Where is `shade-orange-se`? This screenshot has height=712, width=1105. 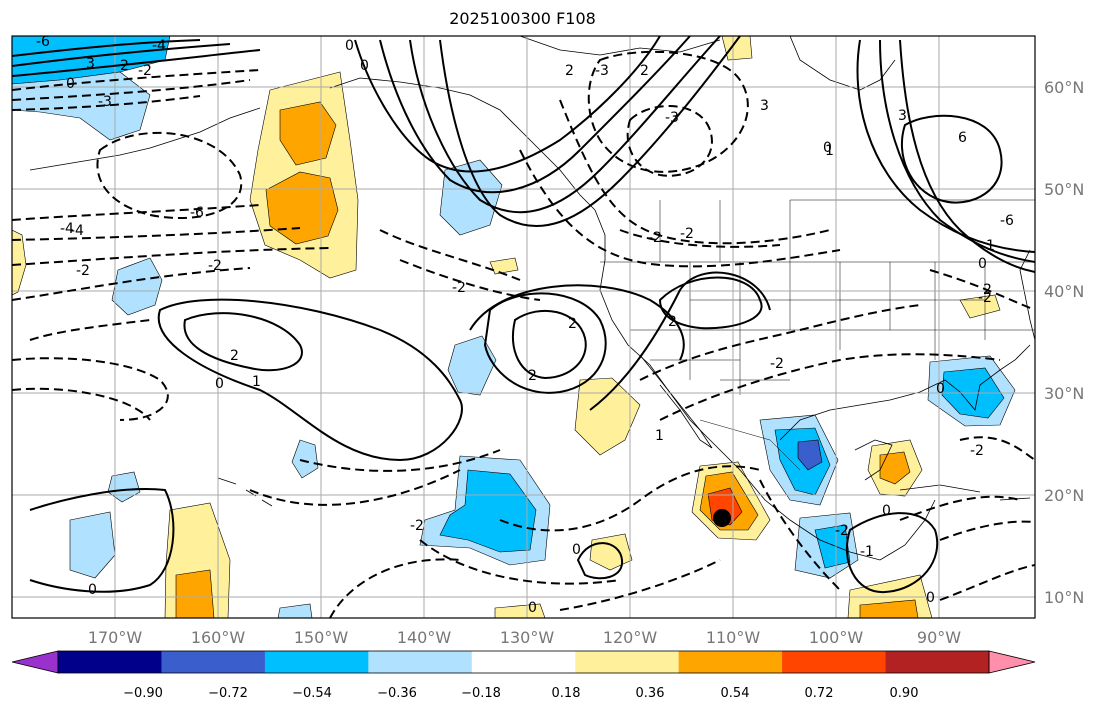 shade-orange-se is located at coordinates (889, 608).